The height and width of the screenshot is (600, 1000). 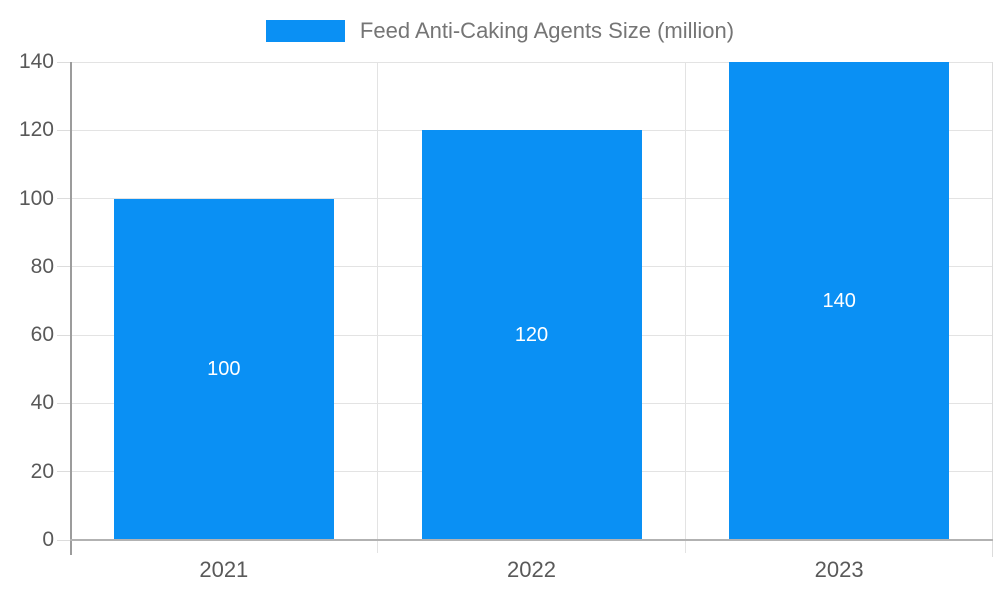 I want to click on y-tick-label-0: 0, so click(x=48, y=539).